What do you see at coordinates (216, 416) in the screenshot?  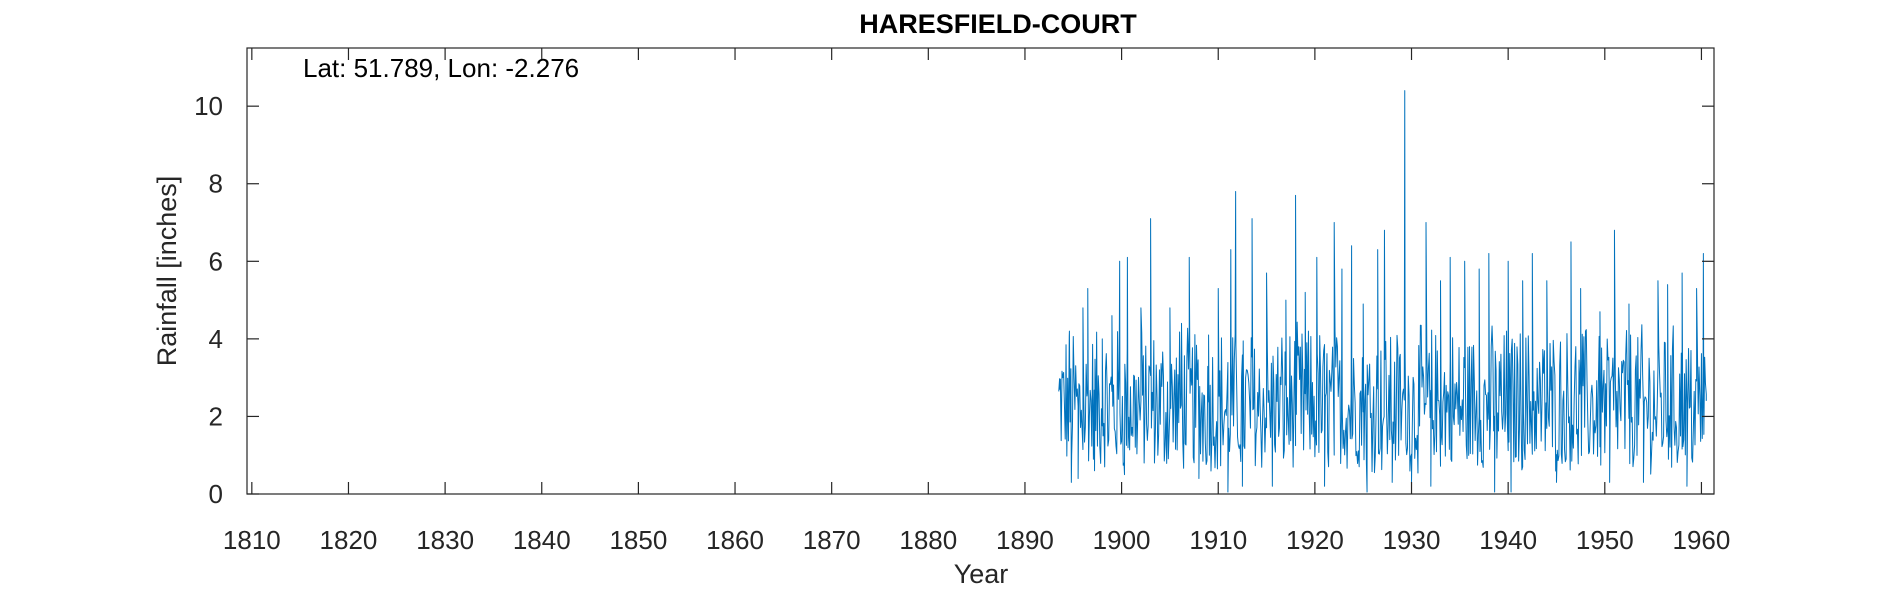 I see `y-tick-label: 2` at bounding box center [216, 416].